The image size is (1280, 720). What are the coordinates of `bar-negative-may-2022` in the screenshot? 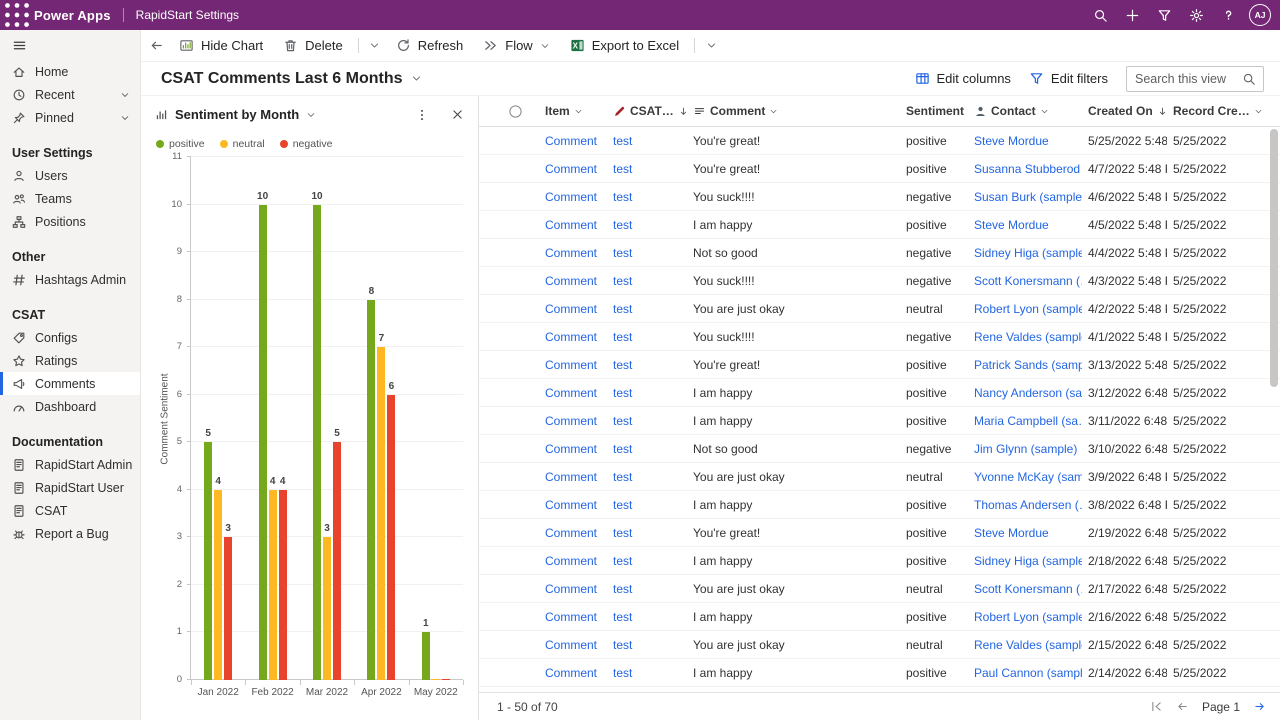 It's located at (445, 679).